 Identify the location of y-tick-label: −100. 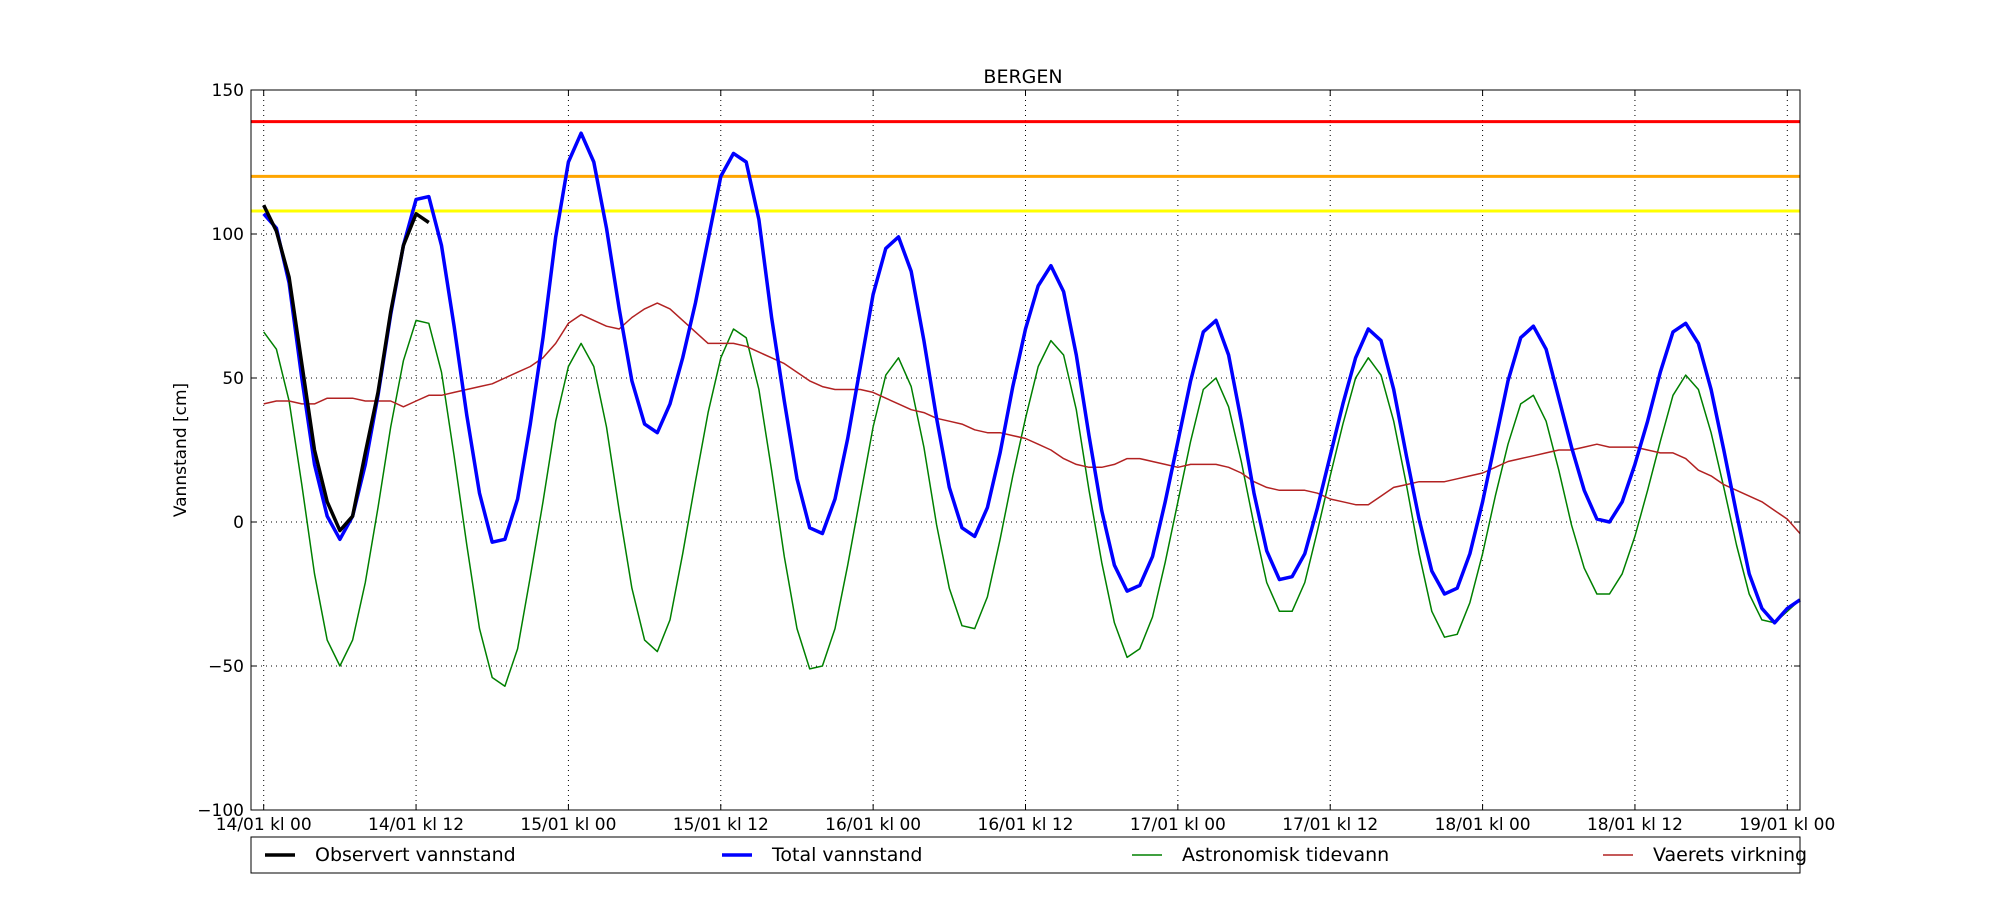
(220, 811).